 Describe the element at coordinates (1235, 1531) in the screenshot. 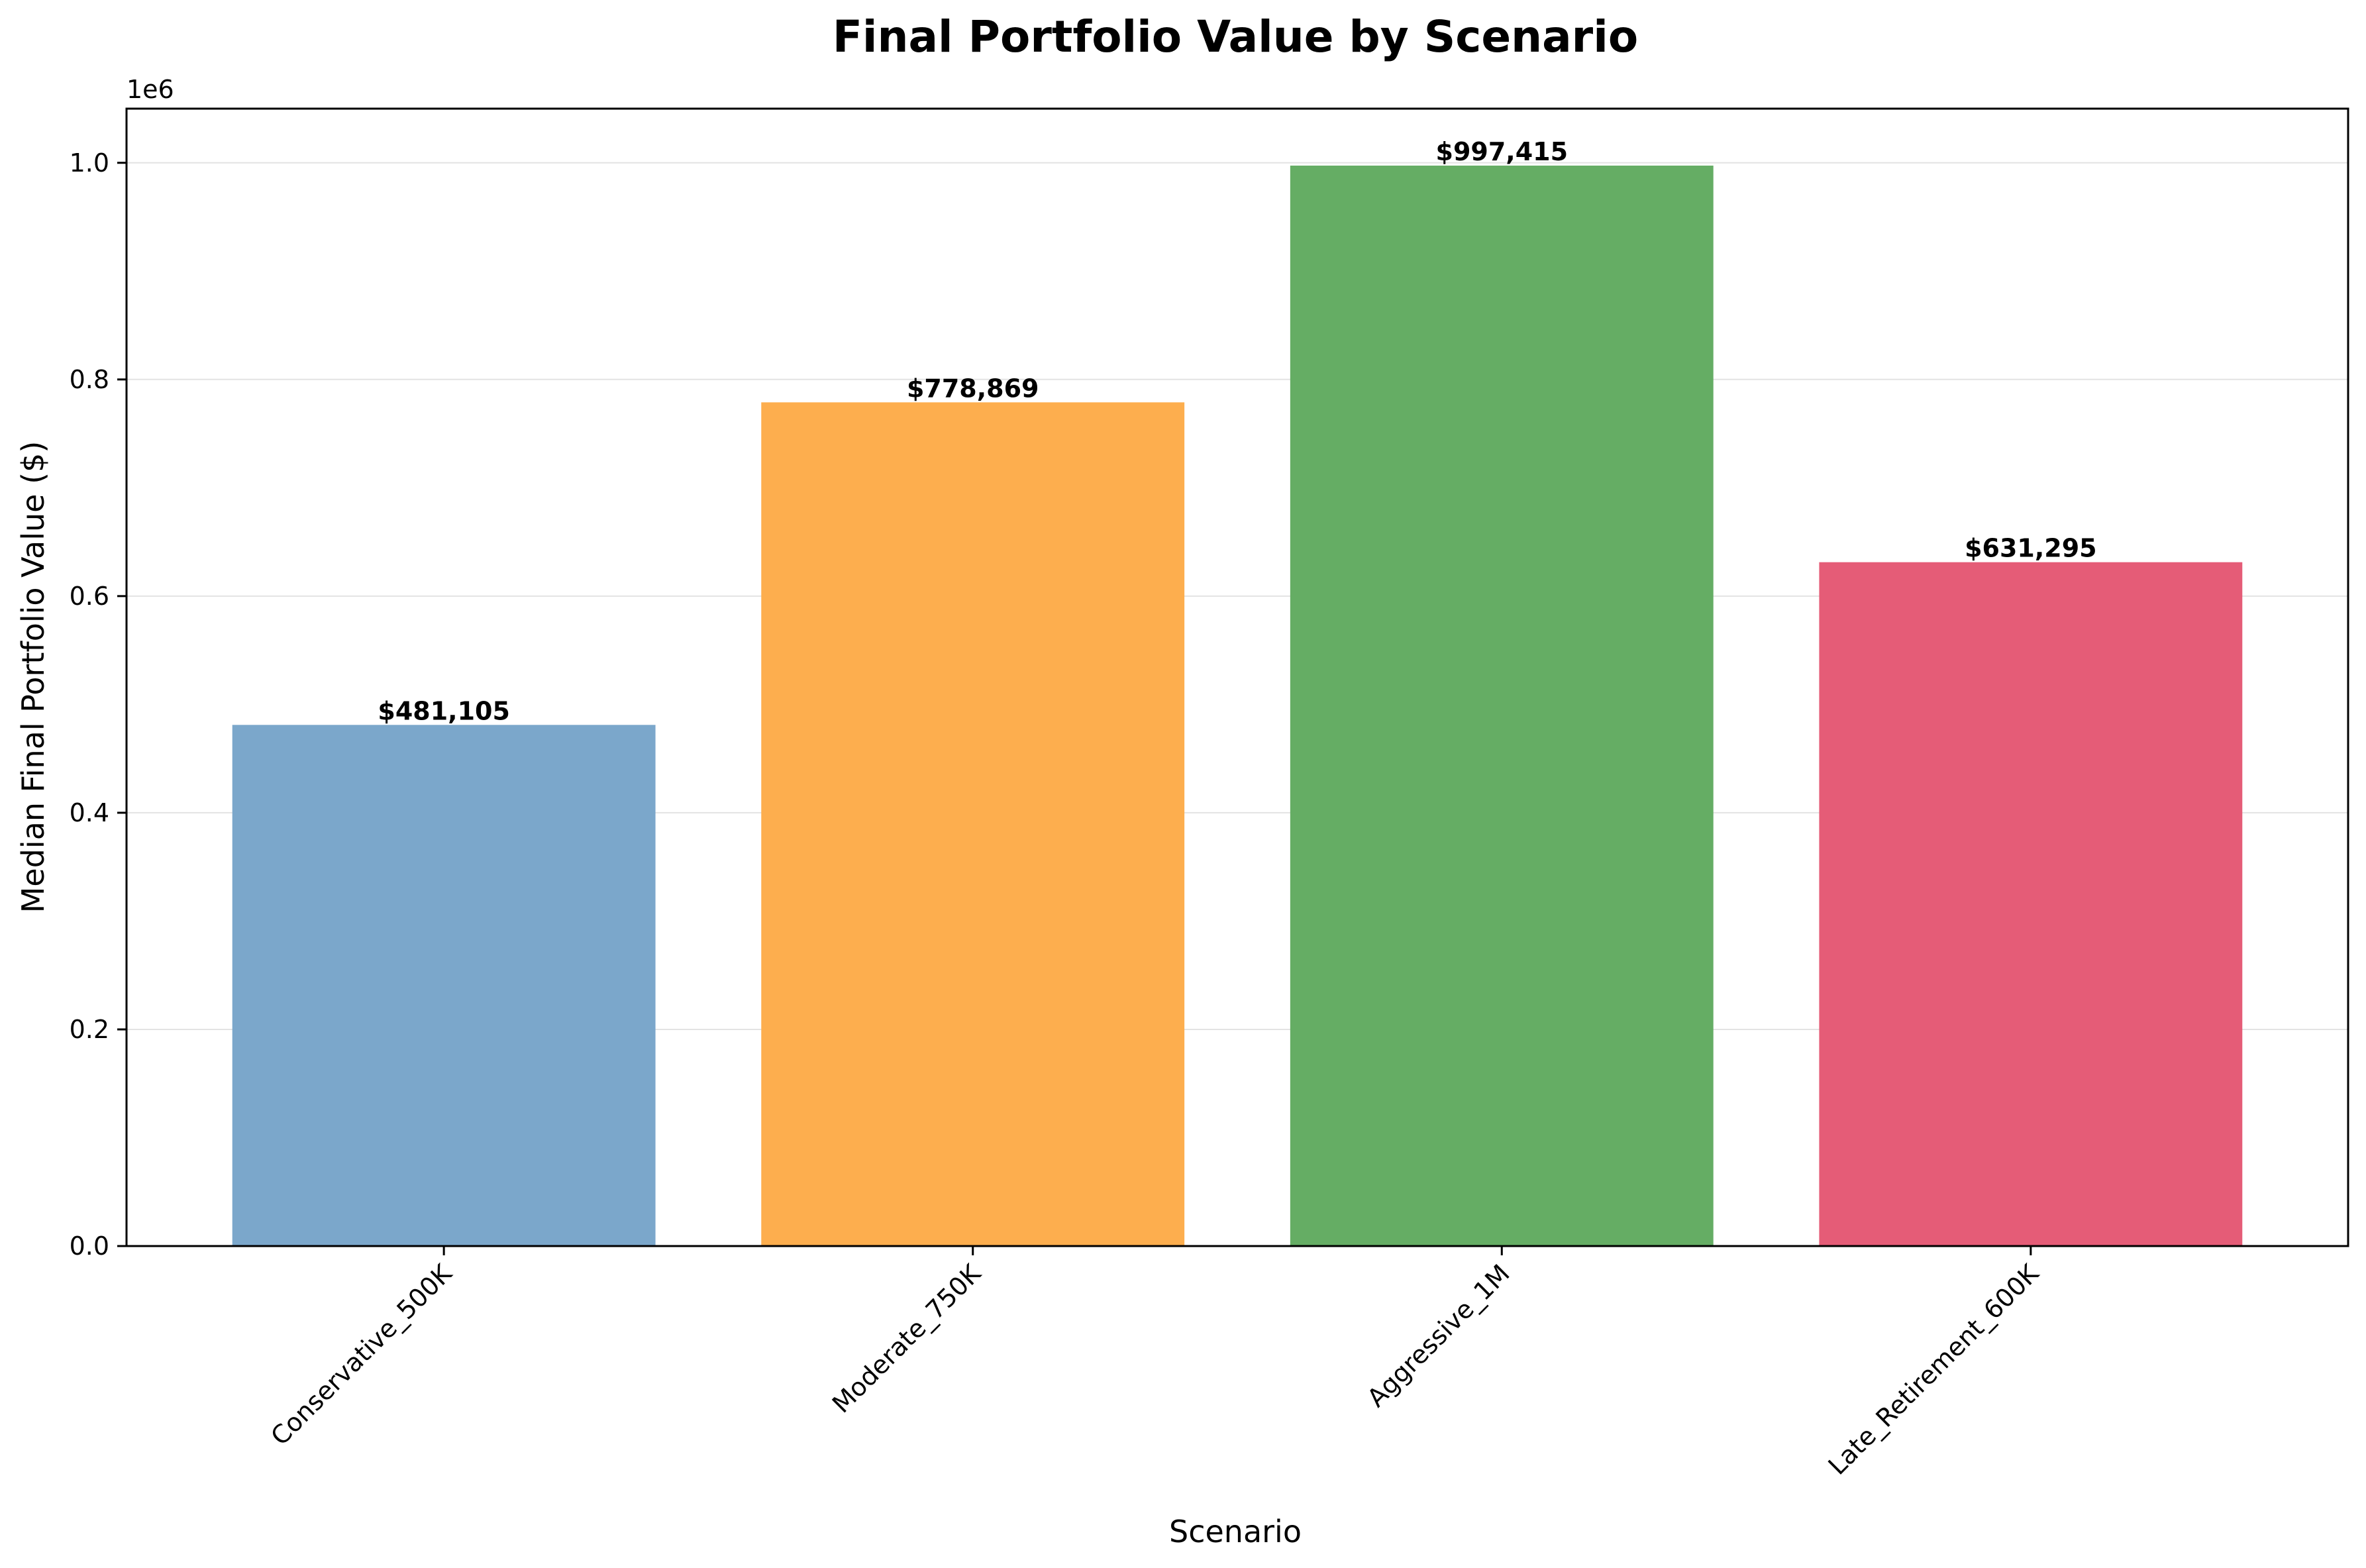

I see `x-axis-label: Scenario` at that location.